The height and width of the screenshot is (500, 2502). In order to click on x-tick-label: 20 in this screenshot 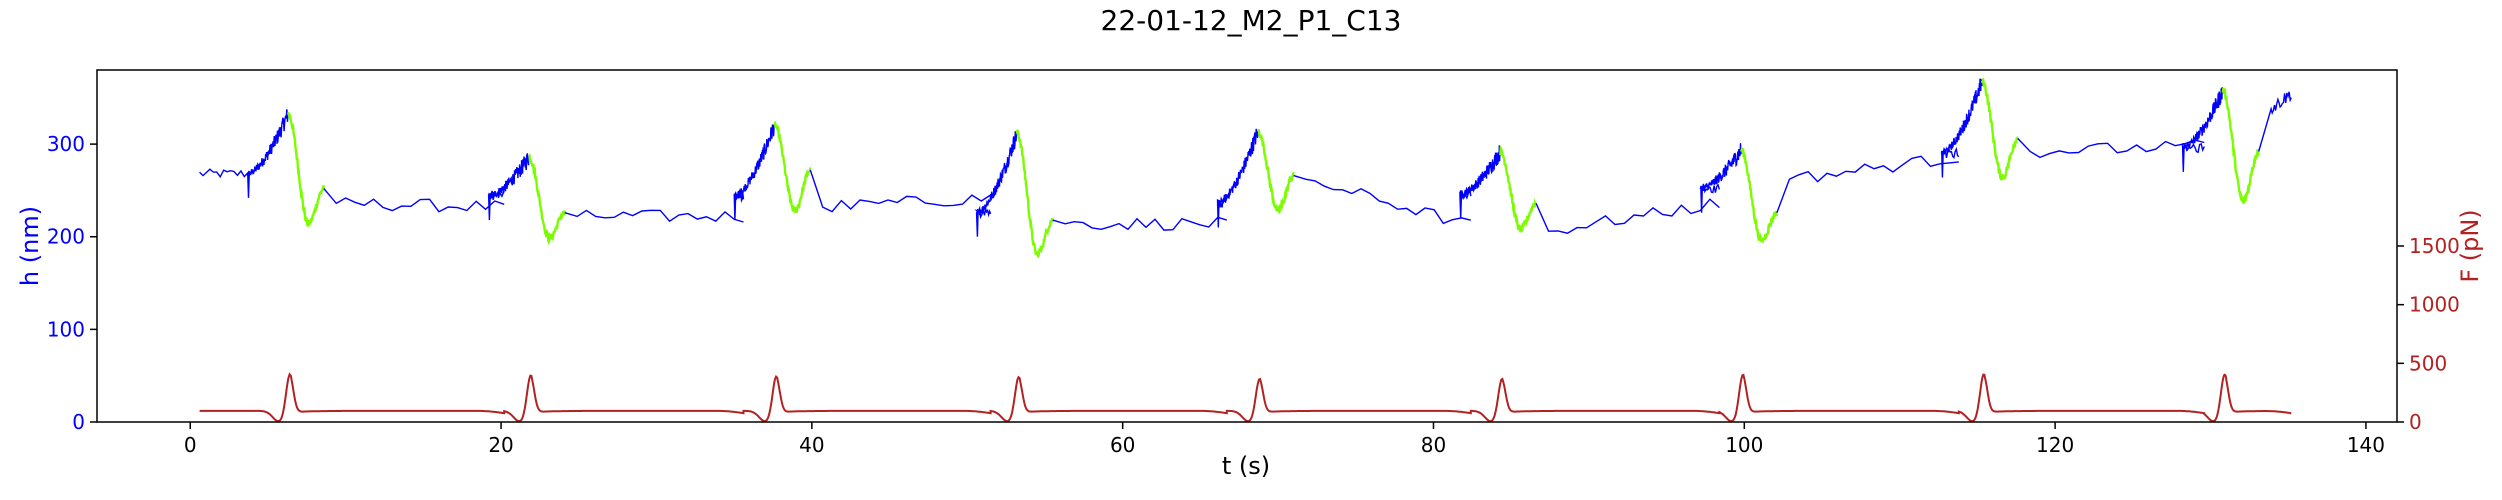, I will do `click(500, 445)`.